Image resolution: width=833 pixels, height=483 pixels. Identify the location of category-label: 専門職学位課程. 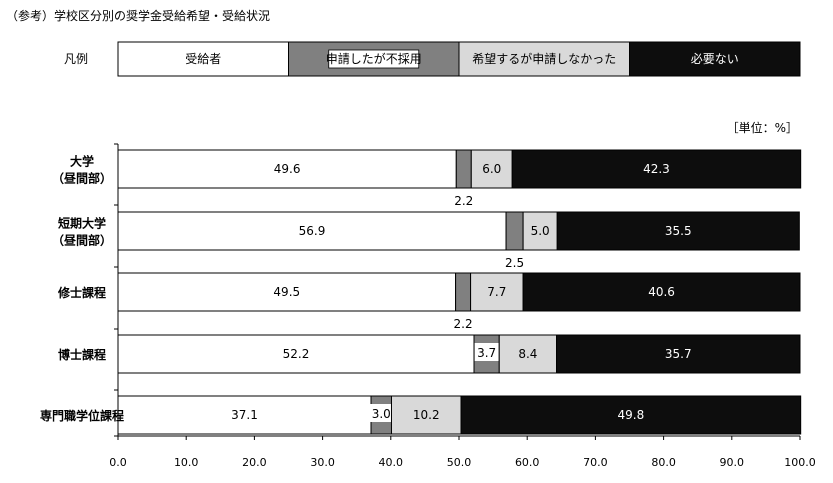
(82, 415).